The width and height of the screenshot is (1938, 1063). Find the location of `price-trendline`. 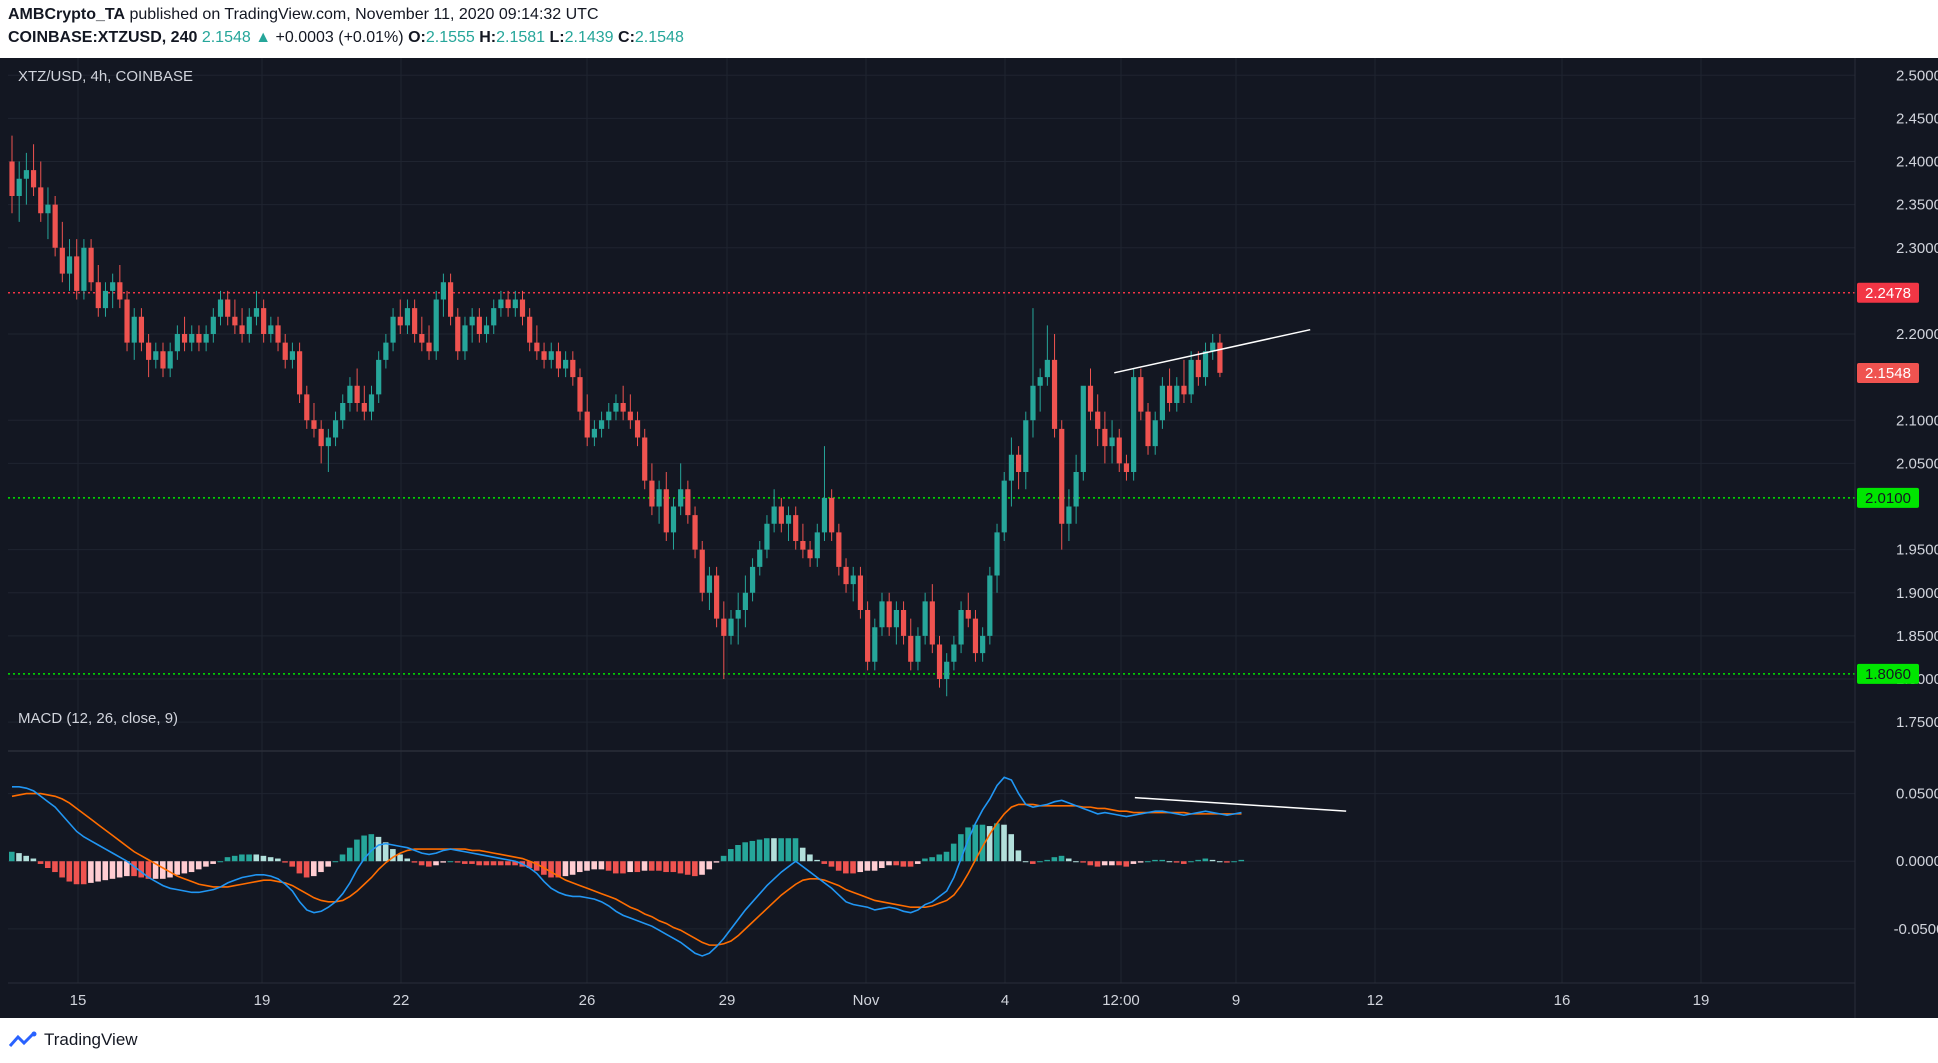

price-trendline is located at coordinates (1212, 351).